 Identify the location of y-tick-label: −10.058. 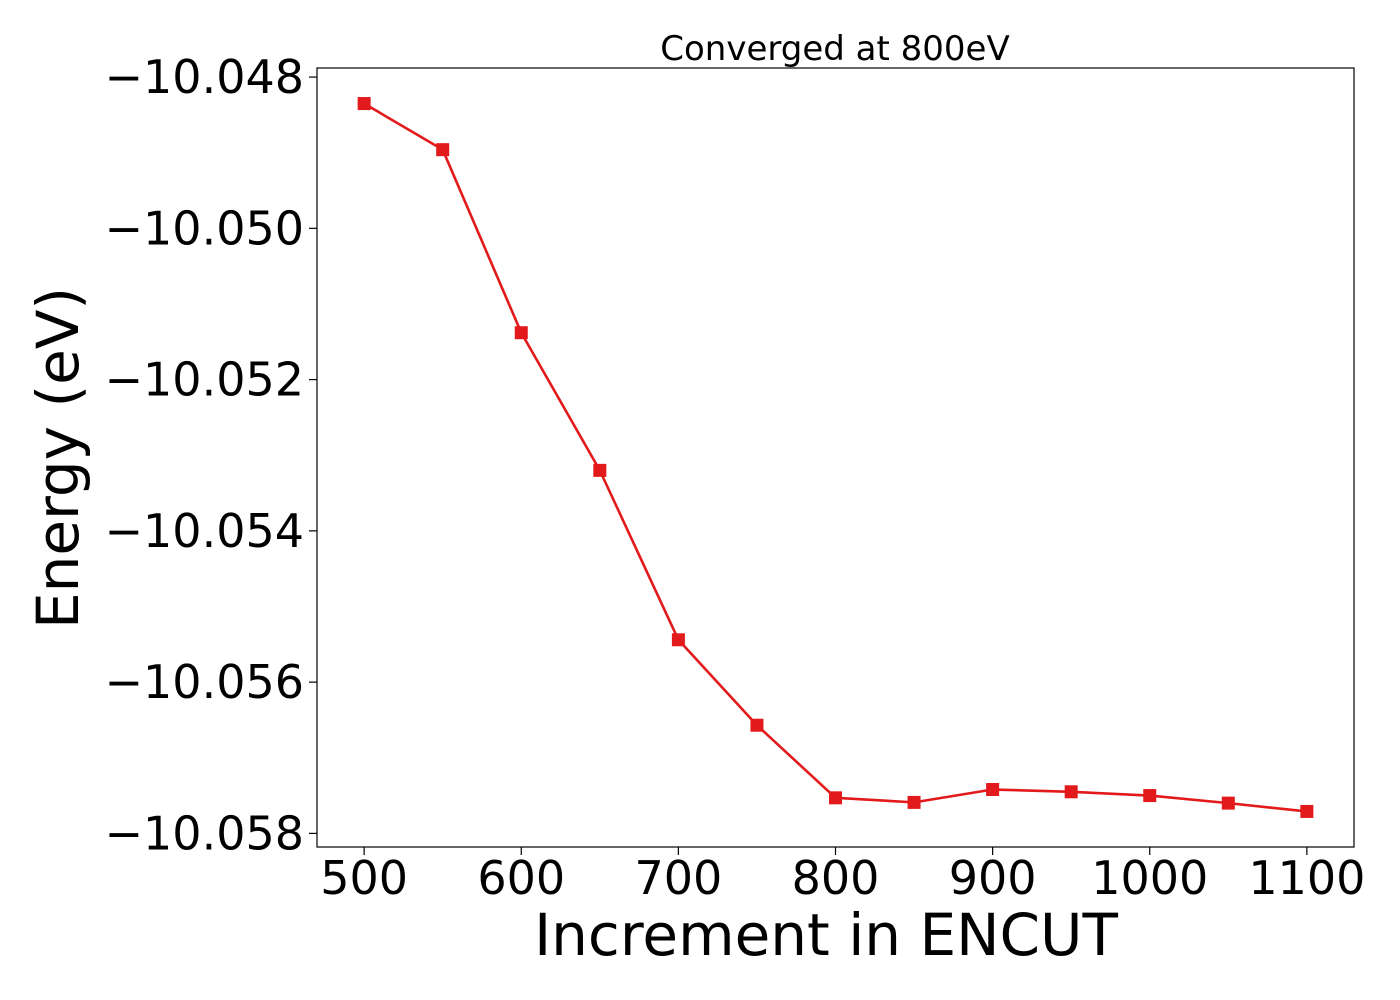
(205, 833).